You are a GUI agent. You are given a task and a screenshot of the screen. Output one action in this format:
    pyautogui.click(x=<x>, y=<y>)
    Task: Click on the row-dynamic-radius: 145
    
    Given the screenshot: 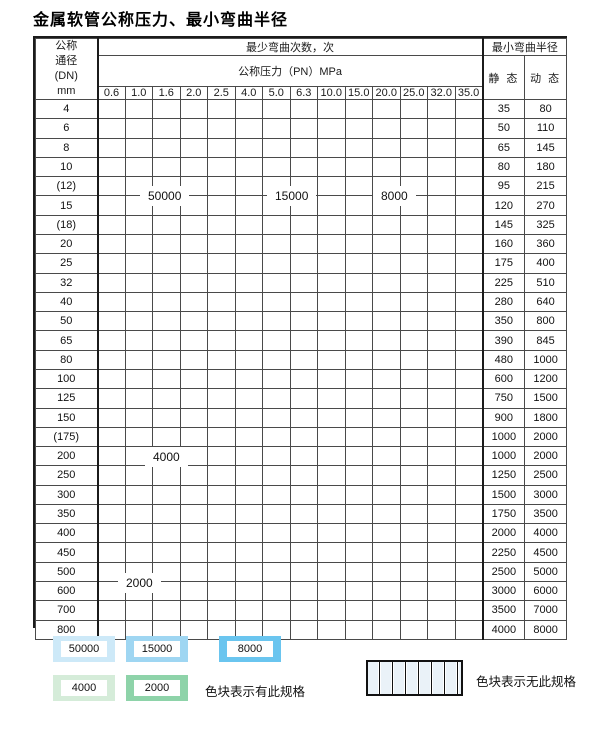 What is the action you would take?
    pyautogui.click(x=546, y=147)
    